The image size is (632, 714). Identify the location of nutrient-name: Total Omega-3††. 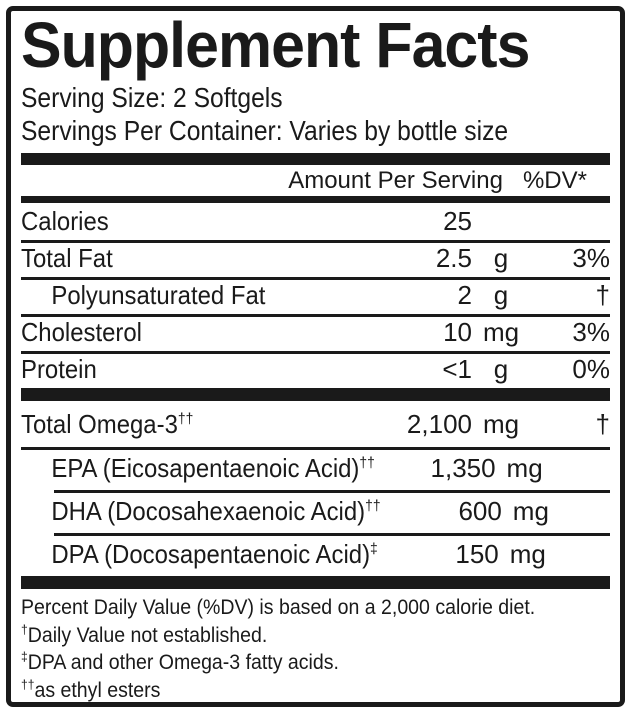
(187, 424).